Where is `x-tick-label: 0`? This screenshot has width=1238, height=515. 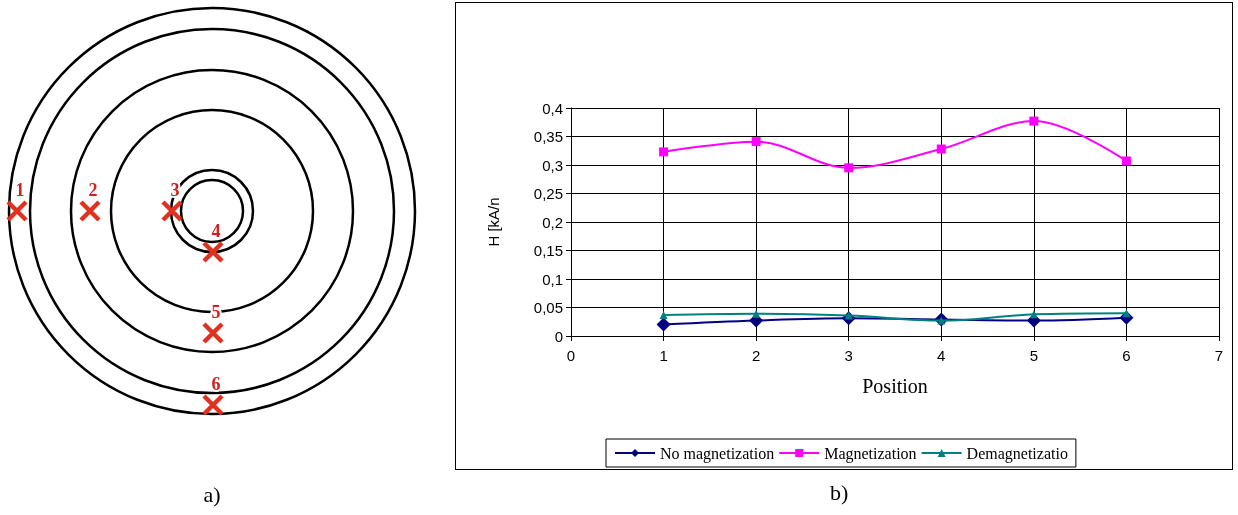
x-tick-label: 0 is located at coordinates (571, 355).